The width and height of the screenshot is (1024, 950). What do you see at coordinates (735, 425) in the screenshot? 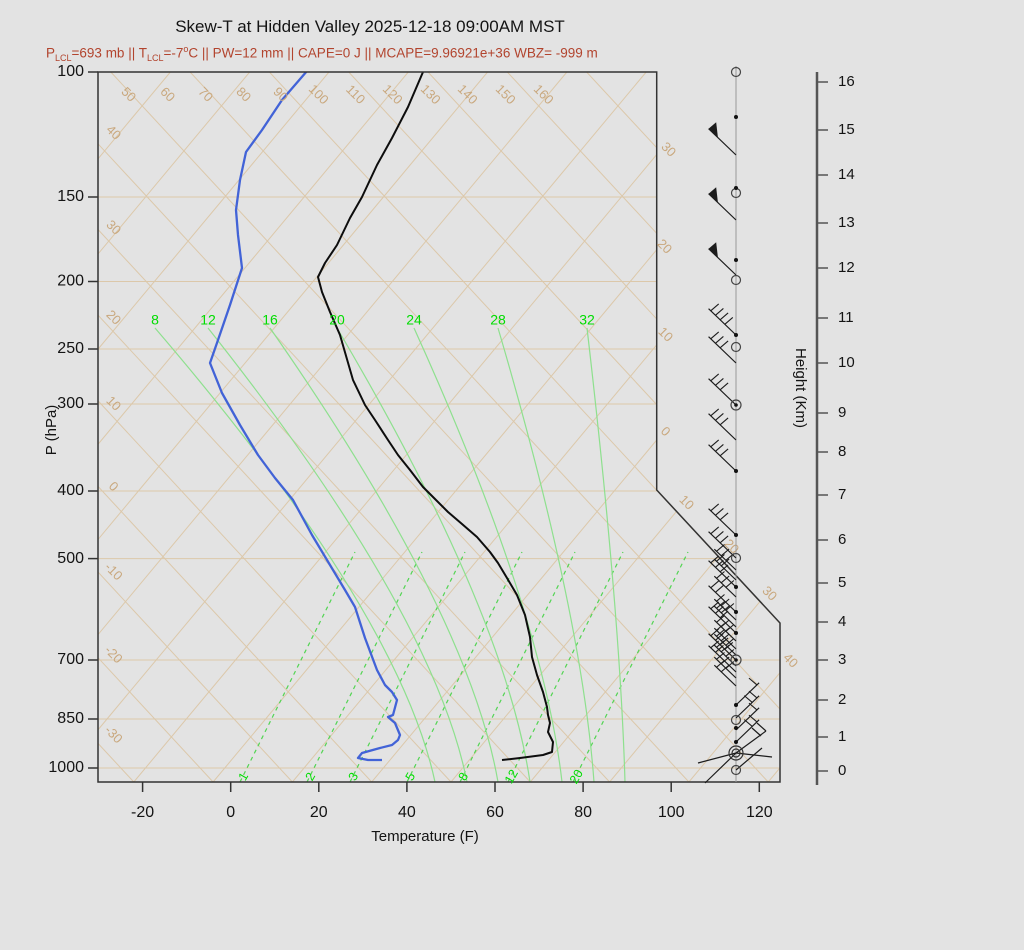
I see `wind-barb-column` at bounding box center [735, 425].